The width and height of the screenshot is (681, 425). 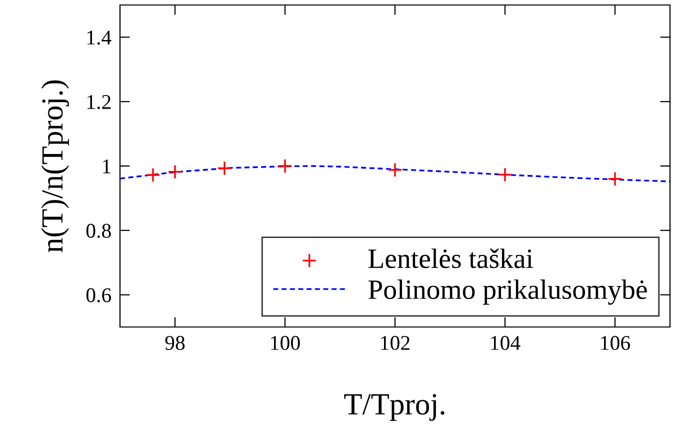 What do you see at coordinates (99, 295) in the screenshot?
I see `y-tick-label: 0.6` at bounding box center [99, 295].